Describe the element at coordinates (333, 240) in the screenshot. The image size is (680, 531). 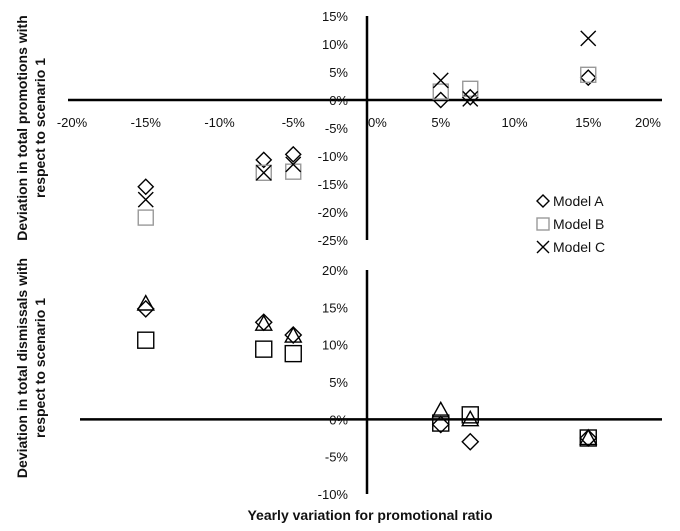
I see `y-tick-label: -25%` at that location.